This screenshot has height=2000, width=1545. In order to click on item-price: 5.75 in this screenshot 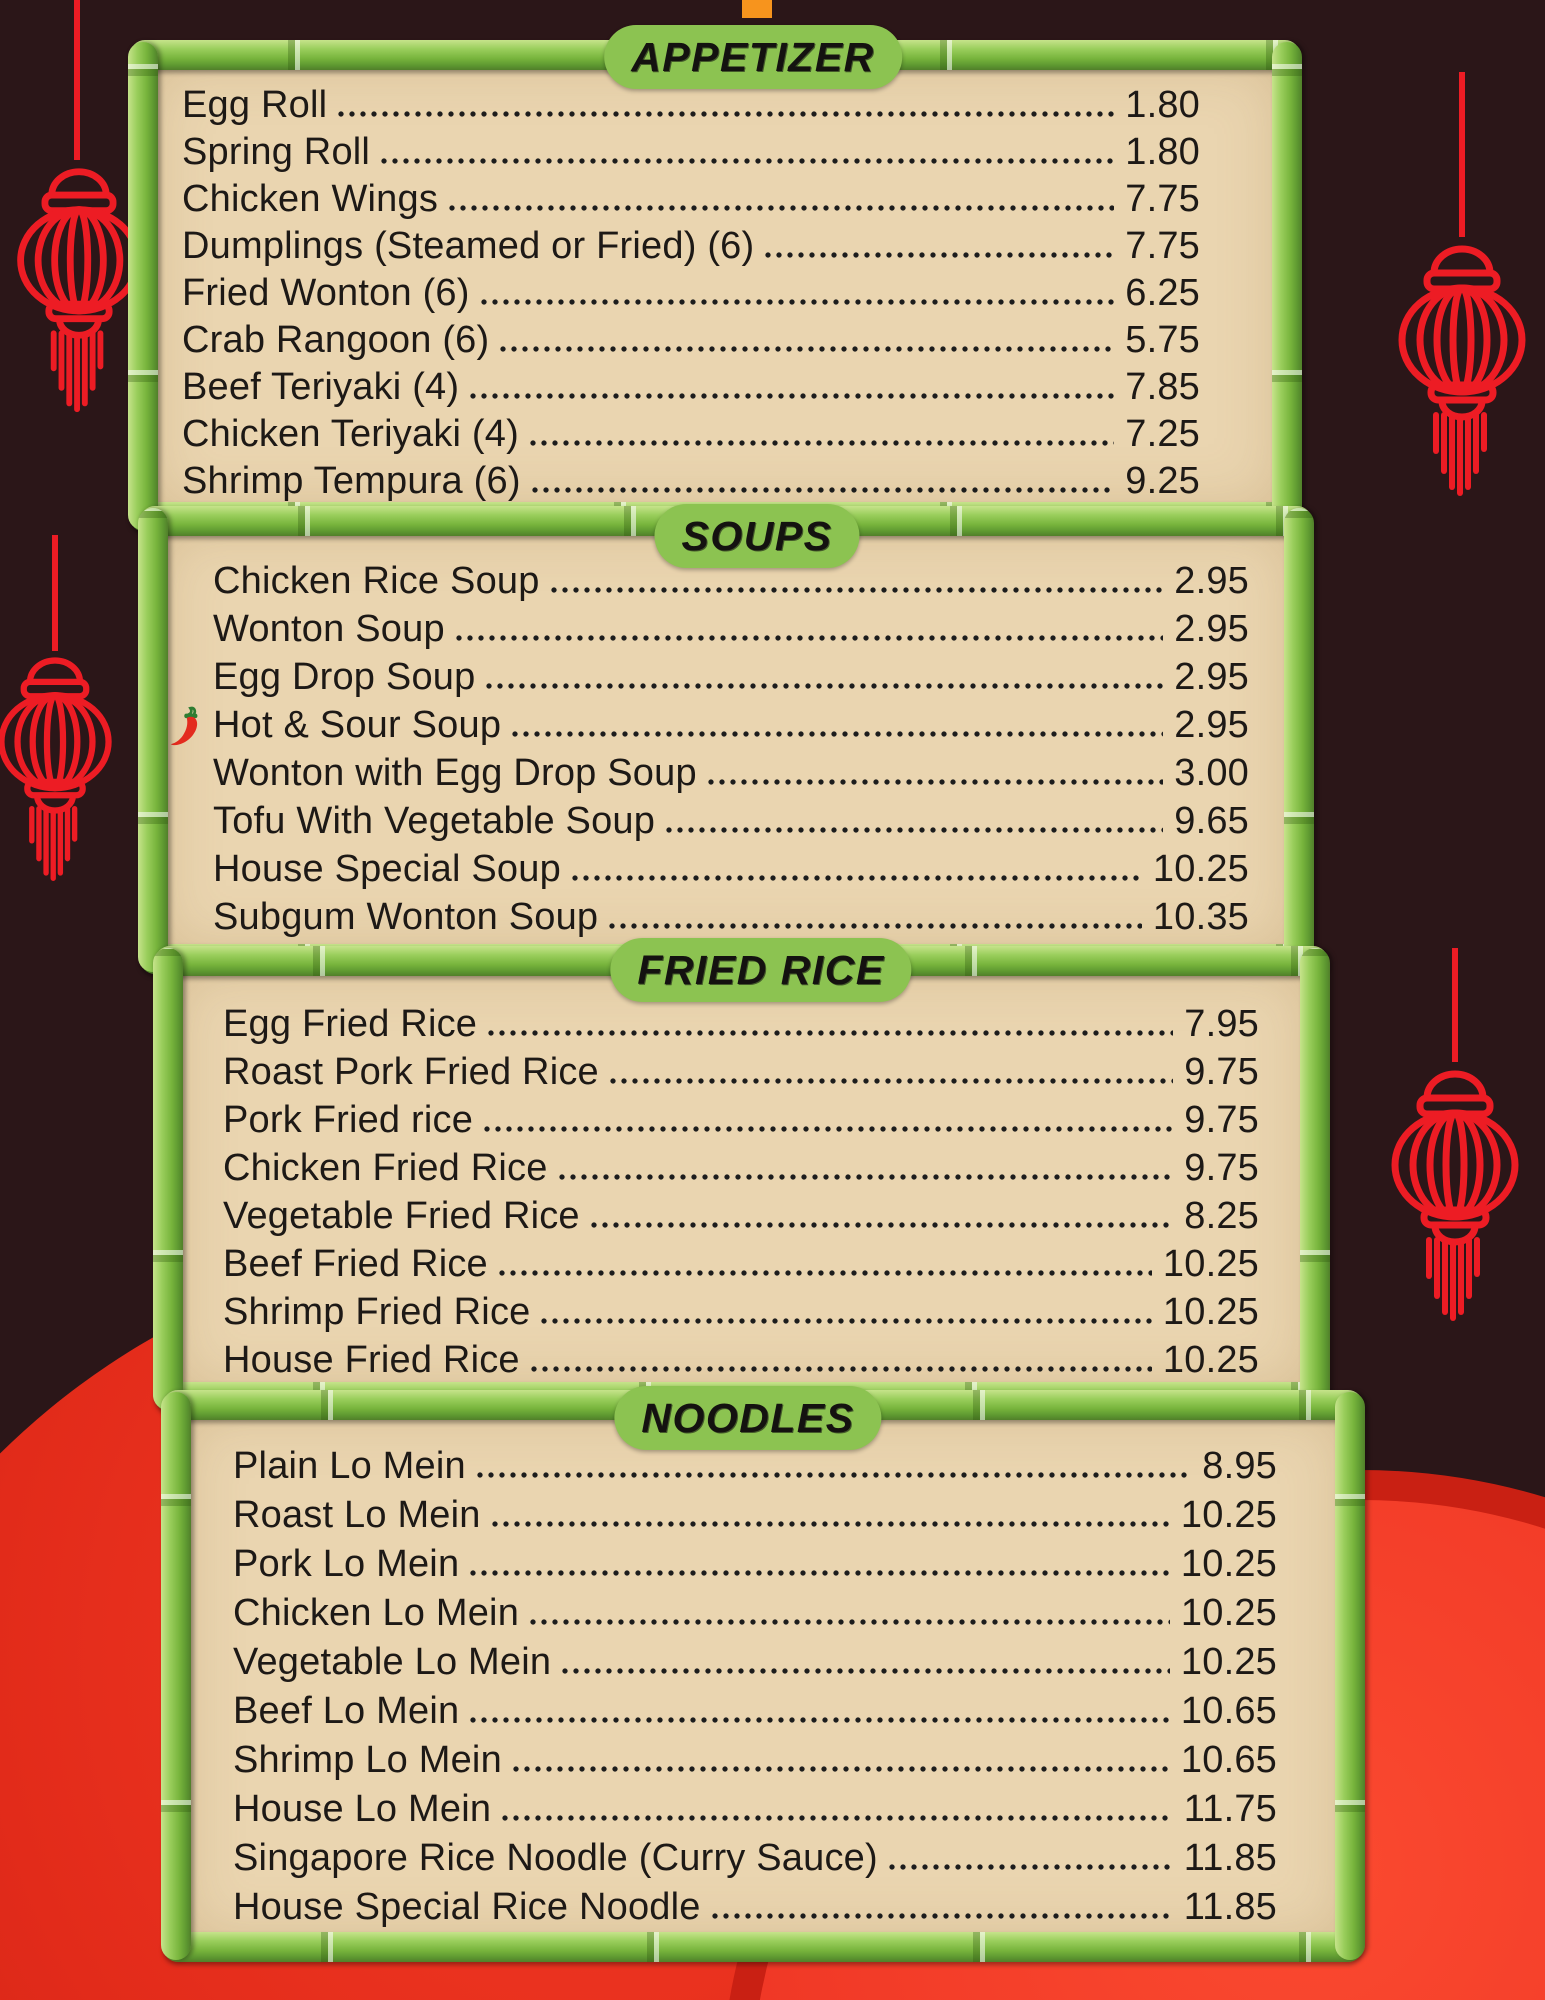, I will do `click(1162, 340)`.